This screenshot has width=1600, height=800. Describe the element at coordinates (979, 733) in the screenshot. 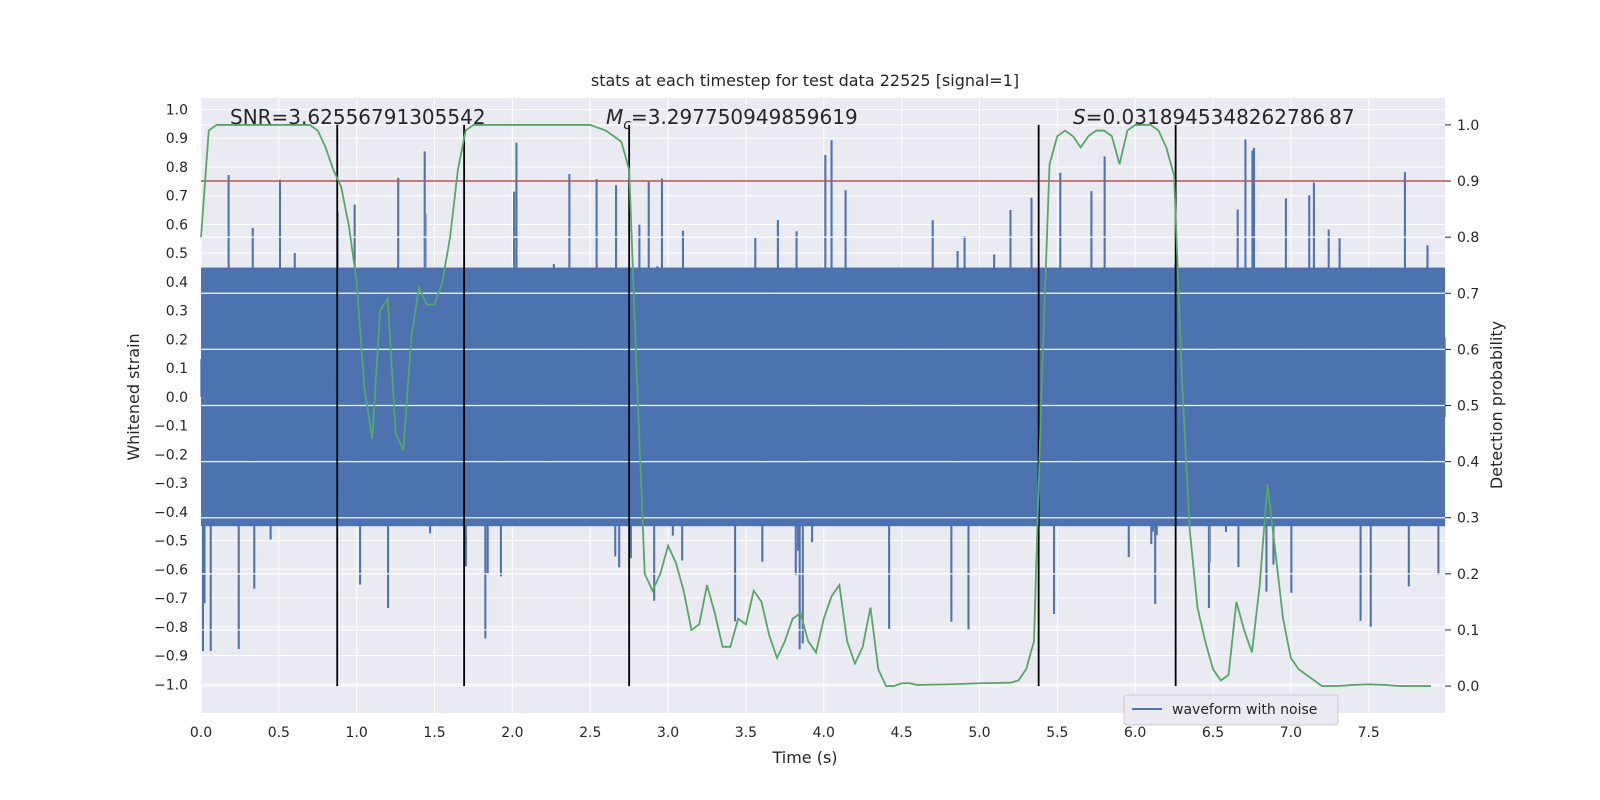

I see `x-tick-label: 5.0` at that location.